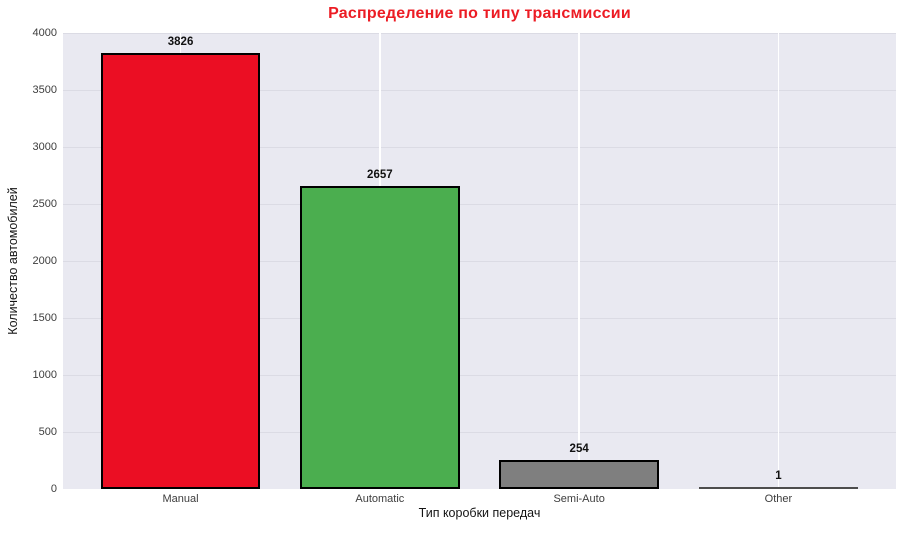 The width and height of the screenshot is (900, 537). I want to click on x-tick-label-manual: Manual, so click(180, 499).